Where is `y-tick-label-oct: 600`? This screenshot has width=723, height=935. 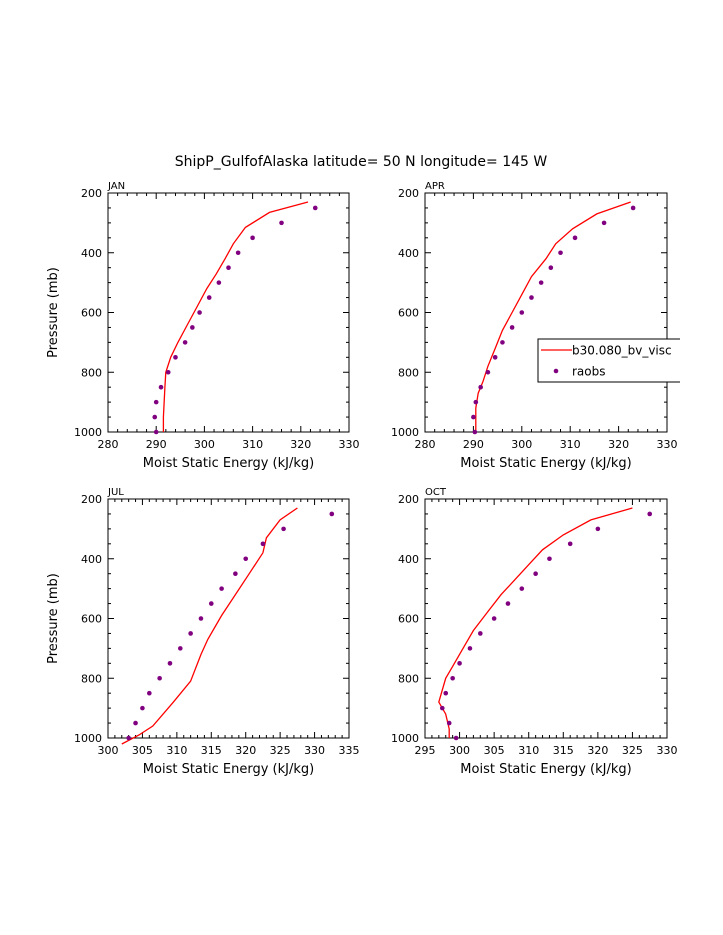 y-tick-label-oct: 600 is located at coordinates (408, 619).